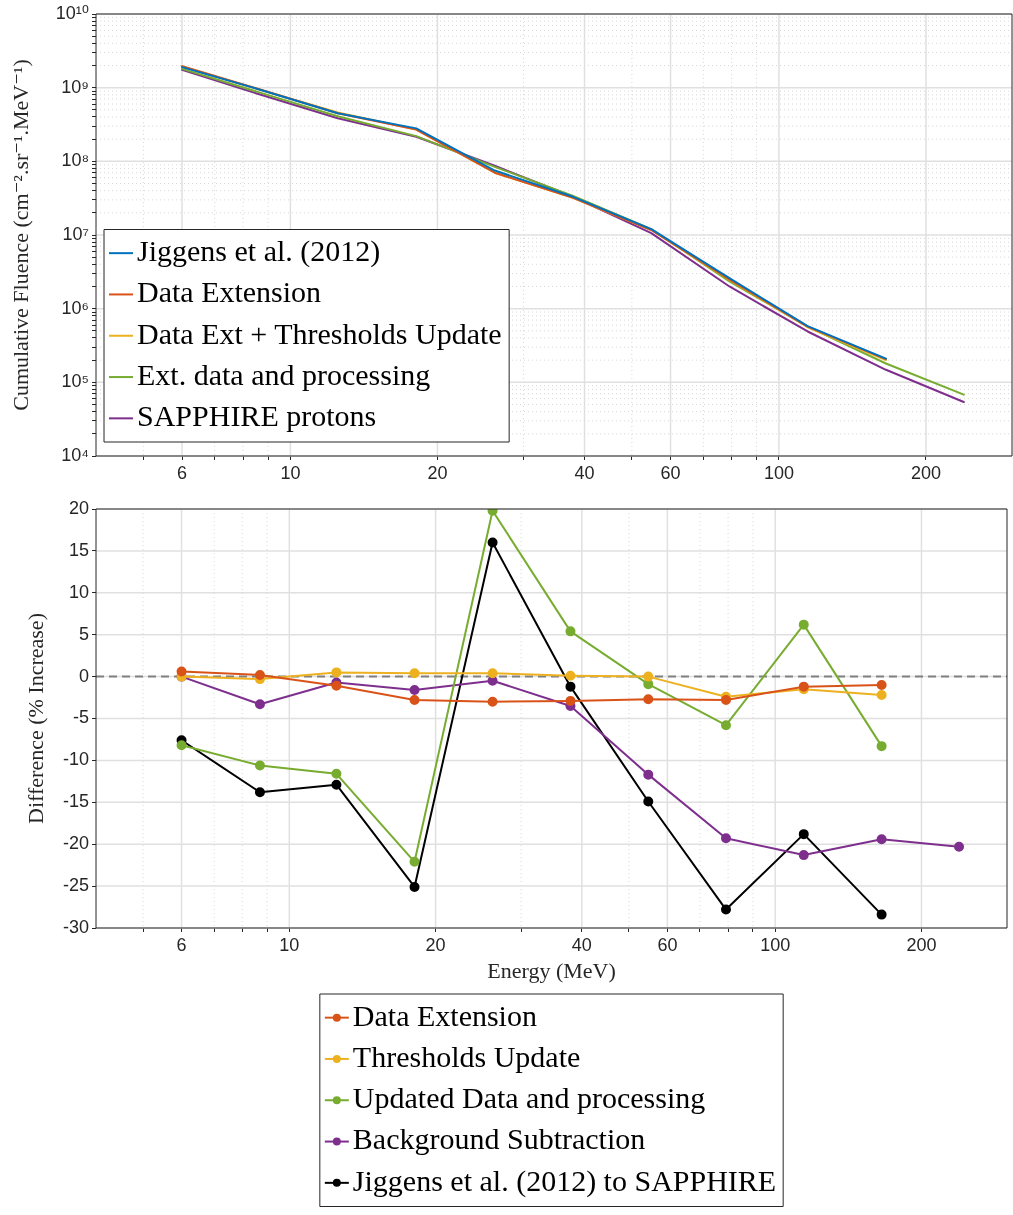  Describe the element at coordinates (78, 591) in the screenshot. I see `y-tick-label: 10` at that location.